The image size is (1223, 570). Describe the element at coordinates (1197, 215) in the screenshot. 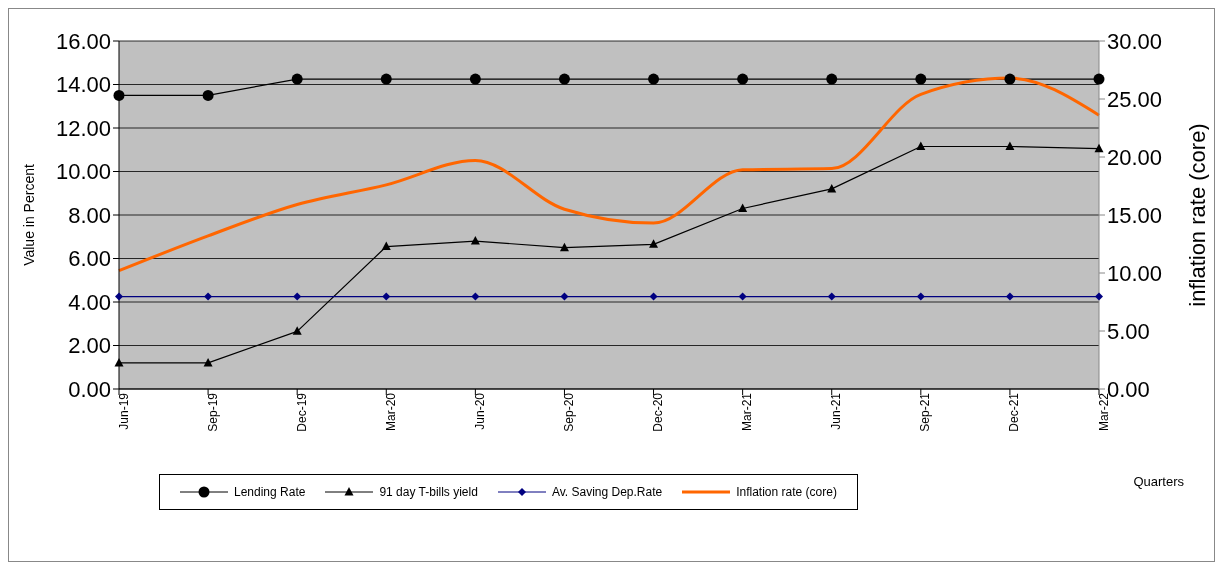

I see `y2-axis-title: inflation rate (core)` at that location.